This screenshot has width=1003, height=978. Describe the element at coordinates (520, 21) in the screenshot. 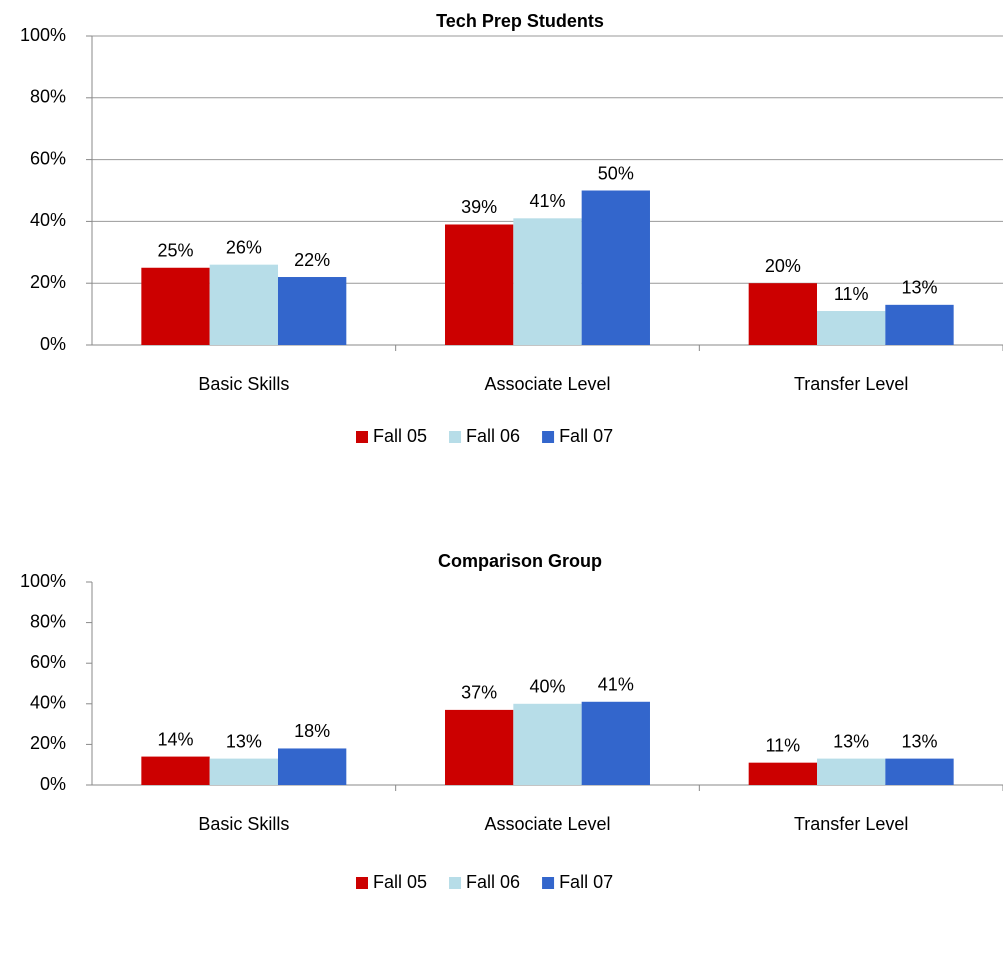

I see `chart-title: Tech Prep Students` at that location.